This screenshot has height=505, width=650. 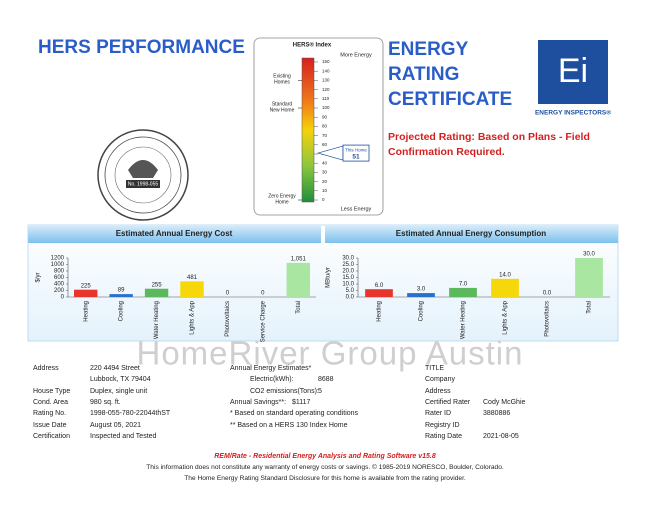 What do you see at coordinates (348, 259) in the screenshot?
I see `y-tick-label: 30.0` at bounding box center [348, 259].